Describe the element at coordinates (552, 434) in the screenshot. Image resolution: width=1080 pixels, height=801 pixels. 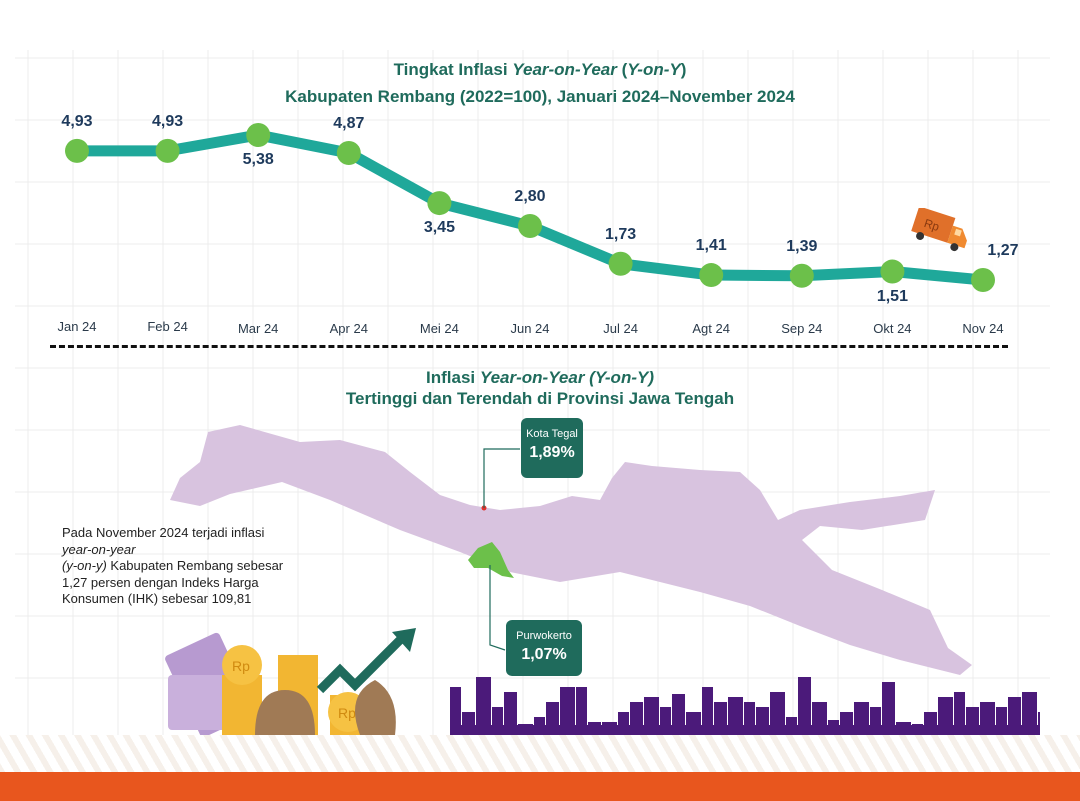
I see `highest-region-name: Kota Tegal` at that location.